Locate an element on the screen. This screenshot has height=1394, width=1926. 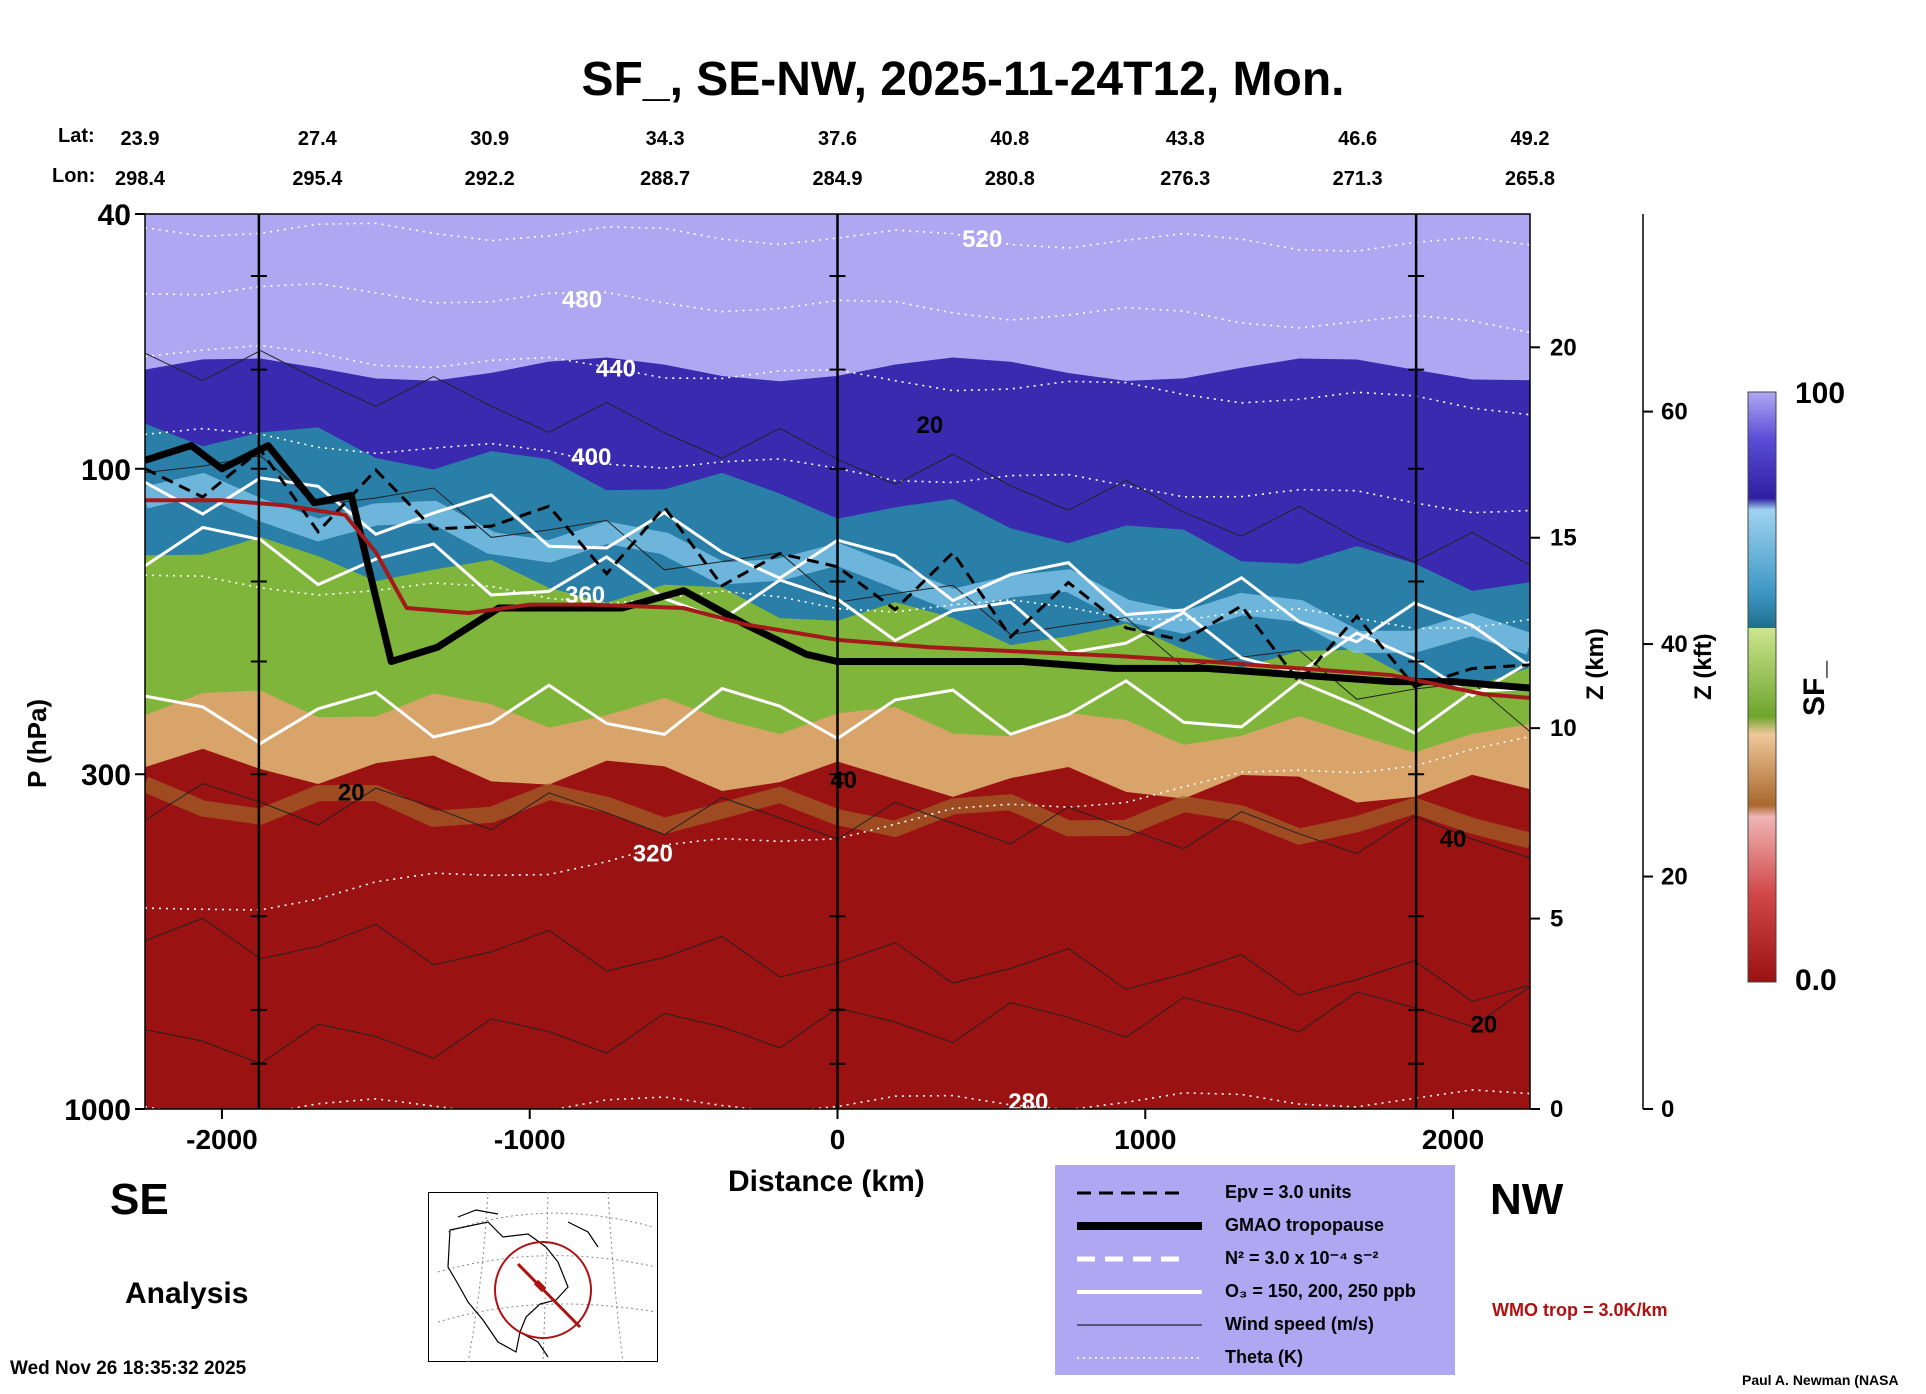
gmao-tropopause-line is located at coordinates (837, 567).